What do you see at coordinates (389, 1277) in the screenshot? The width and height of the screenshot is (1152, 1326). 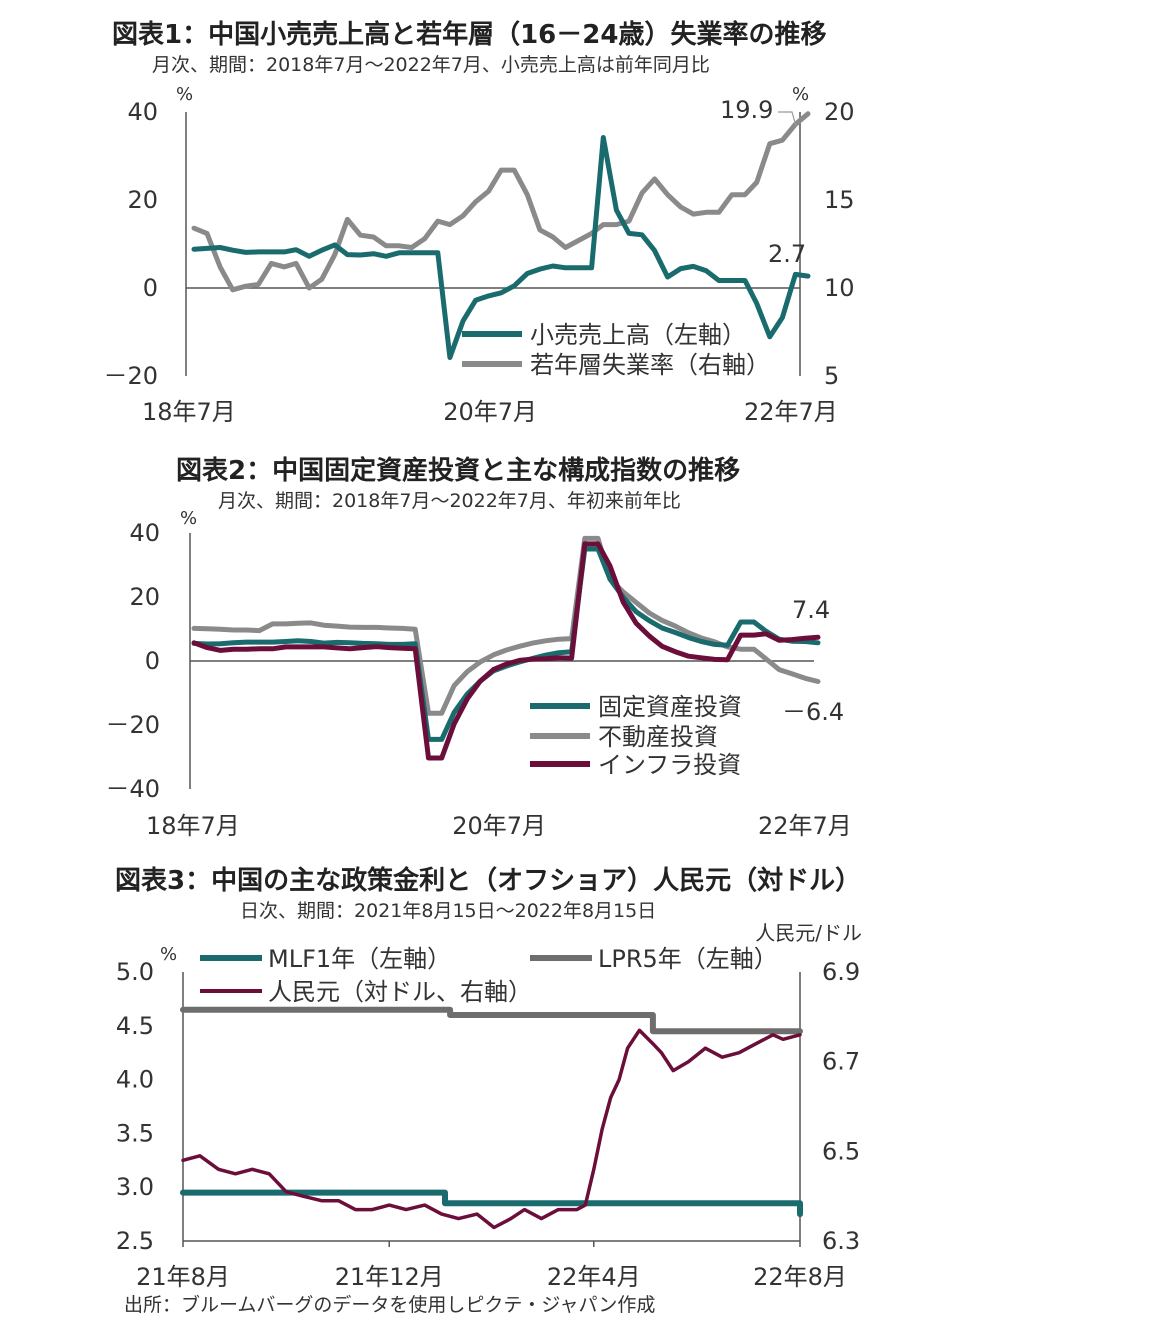 I see `chart3-x-tick-label: 21年12月` at bounding box center [389, 1277].